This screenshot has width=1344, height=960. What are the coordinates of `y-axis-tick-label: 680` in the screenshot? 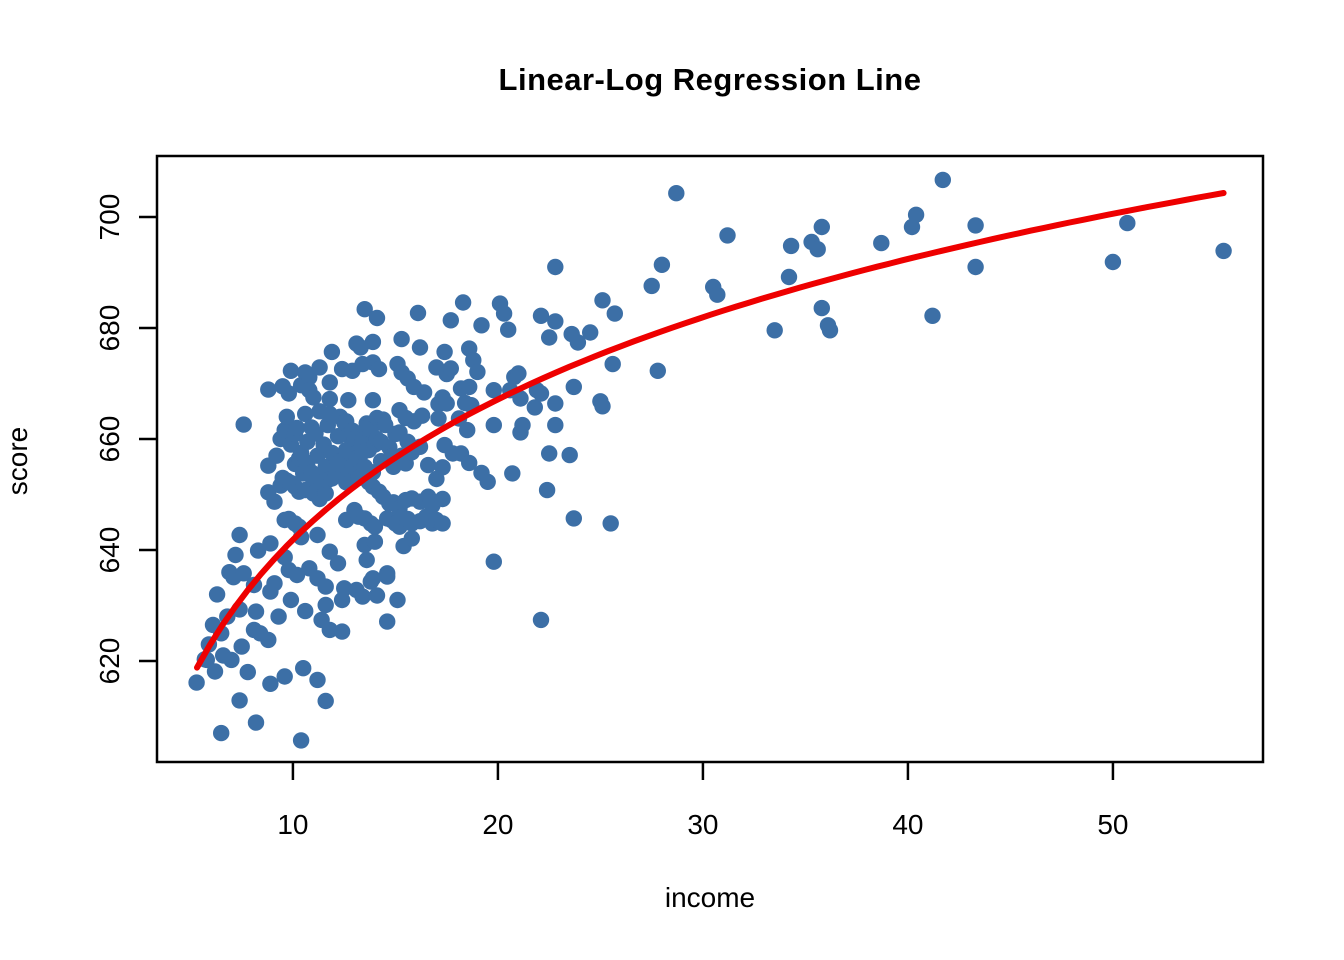 It's located at (109, 328).